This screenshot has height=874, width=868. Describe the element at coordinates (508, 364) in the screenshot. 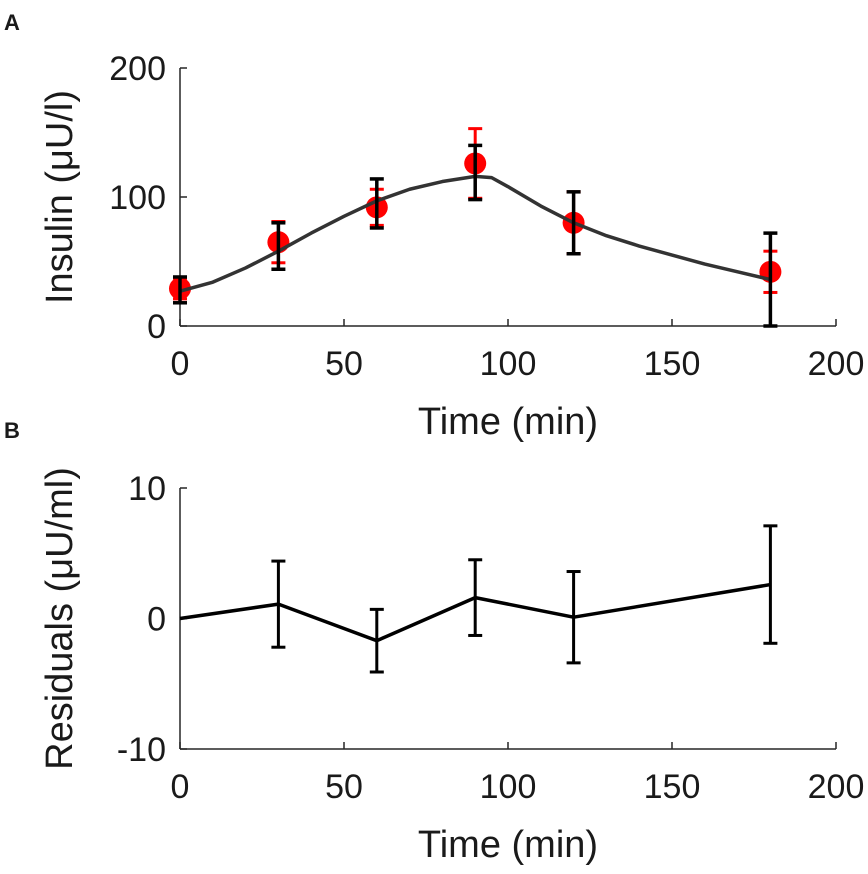

I see `x-tick-label-a: 100` at that location.